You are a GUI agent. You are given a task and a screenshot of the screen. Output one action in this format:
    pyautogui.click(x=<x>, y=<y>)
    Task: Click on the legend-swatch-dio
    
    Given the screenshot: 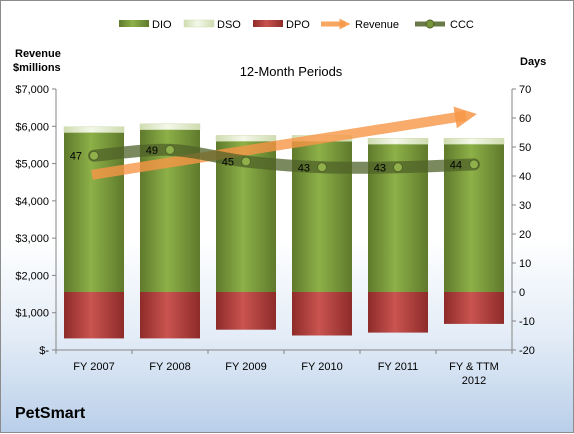 What is the action you would take?
    pyautogui.click(x=134, y=23)
    